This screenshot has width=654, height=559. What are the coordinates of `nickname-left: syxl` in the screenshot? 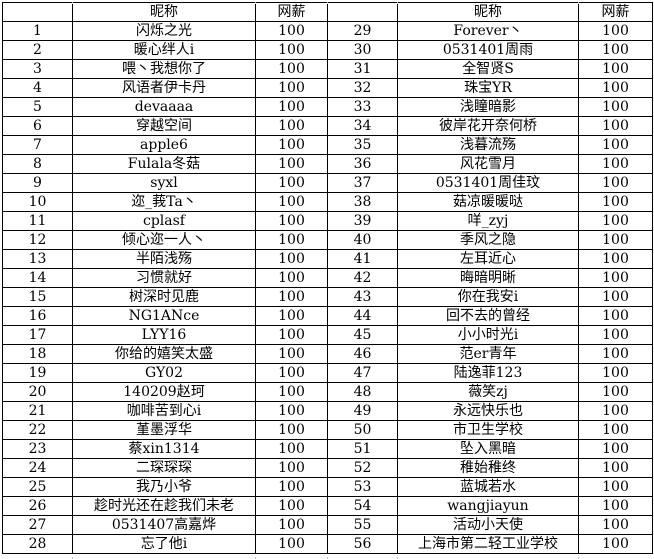 It's located at (164, 183).